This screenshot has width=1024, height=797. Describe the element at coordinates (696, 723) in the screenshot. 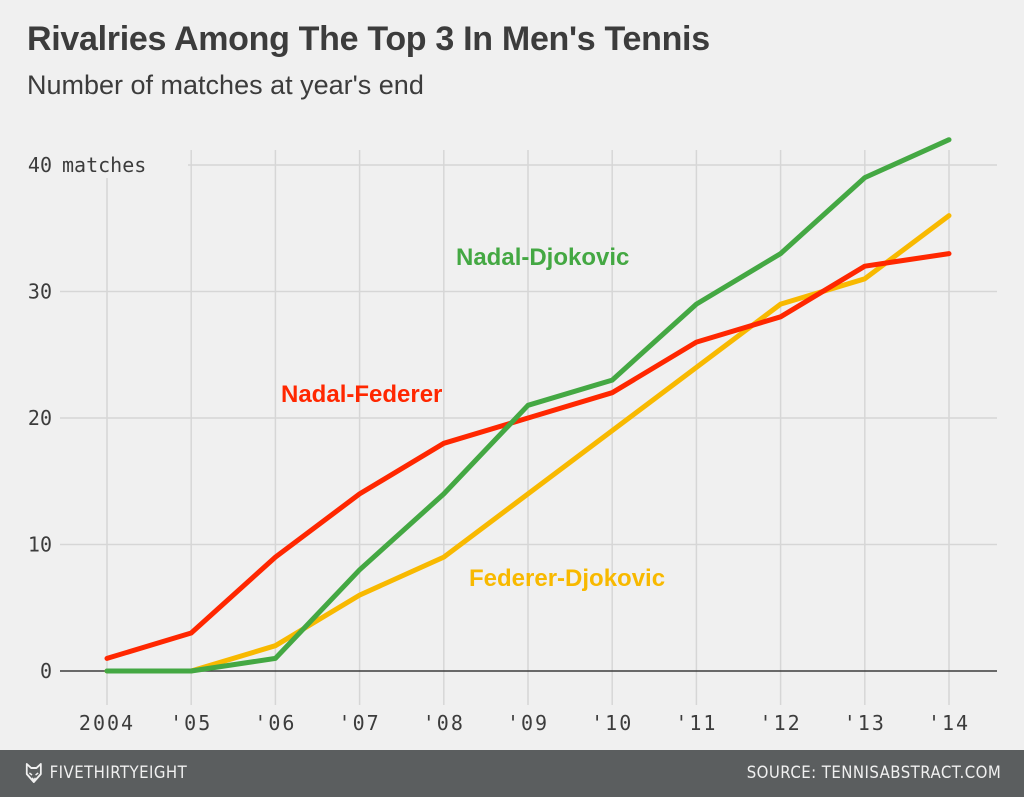

I see `x-tick-label: '11` at that location.